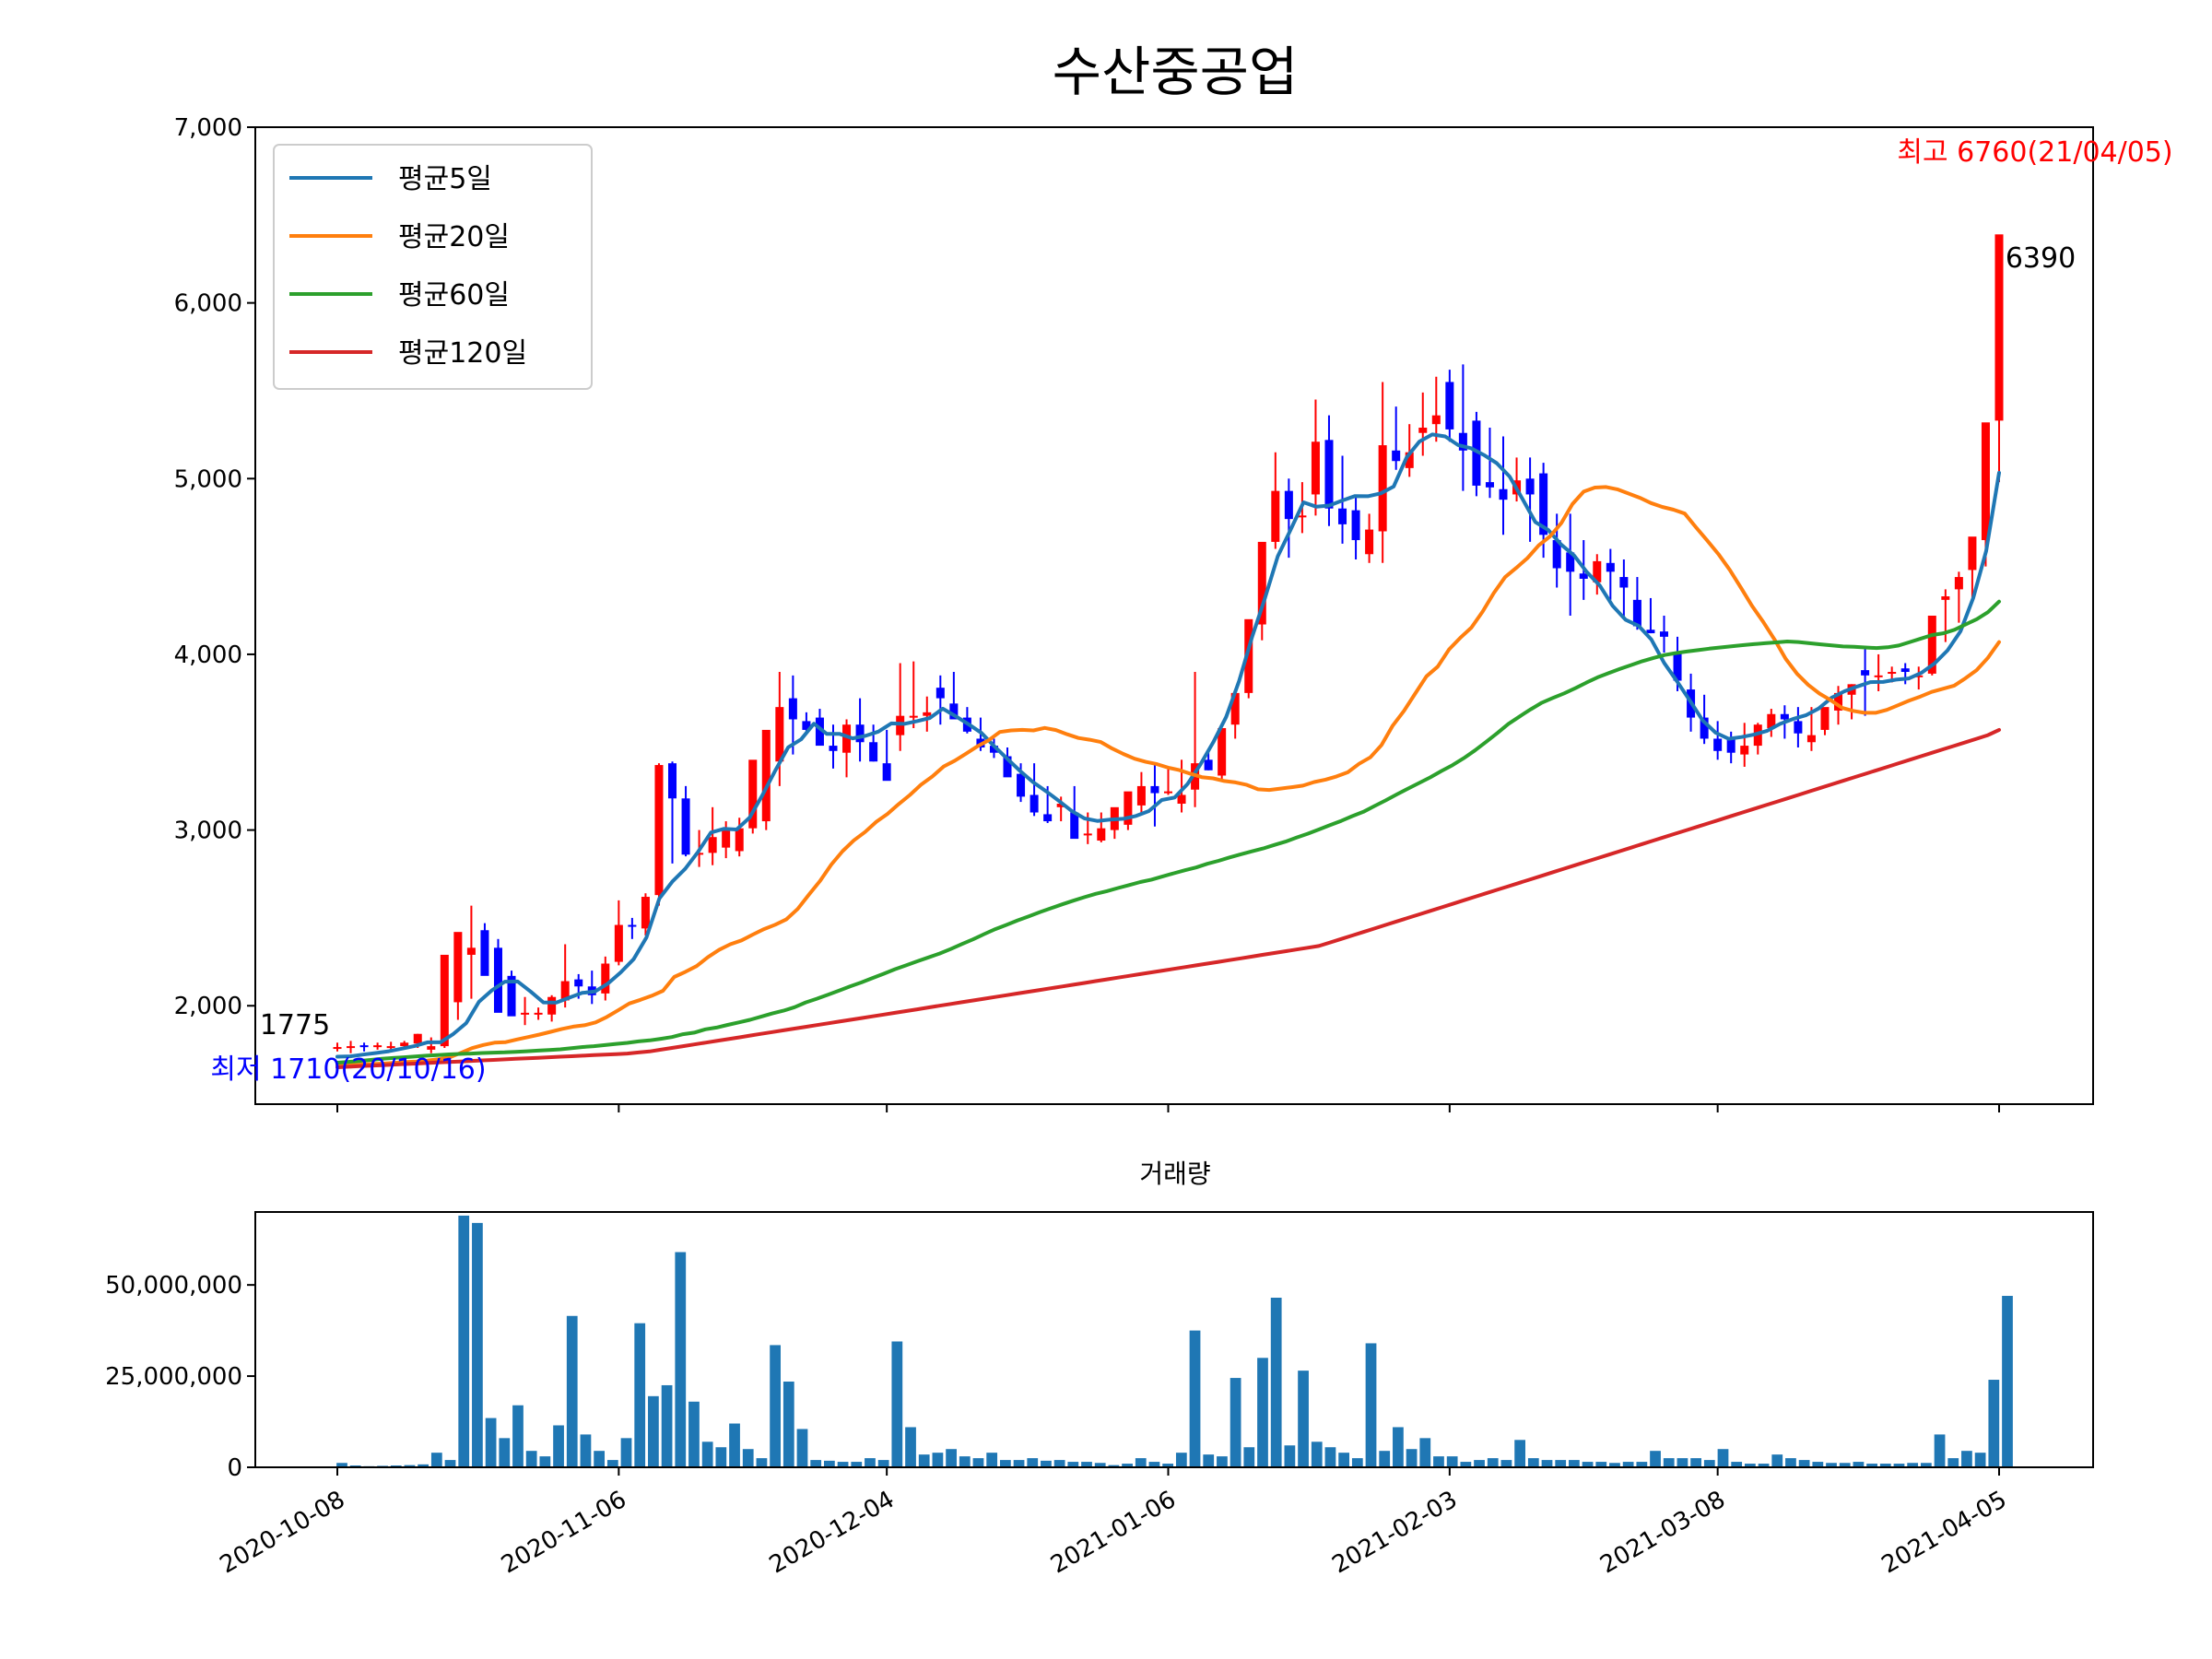 This screenshot has width=2212, height=1659. Describe the element at coordinates (2034, 152) in the screenshot. I see `high-annotation: 최고 6760(21/04/05)` at that location.